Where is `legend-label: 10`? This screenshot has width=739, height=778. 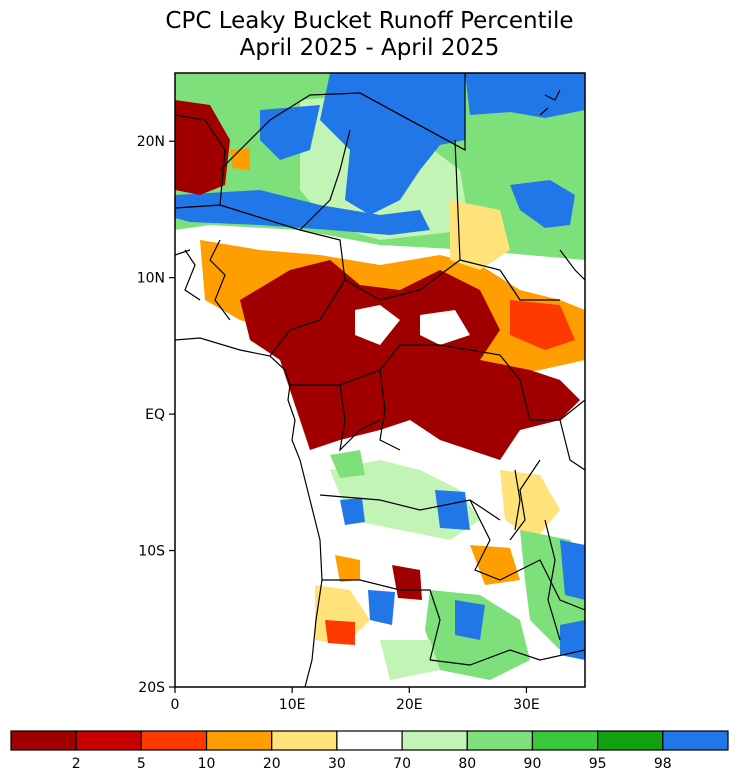
legend-label: 10 is located at coordinates (207, 764).